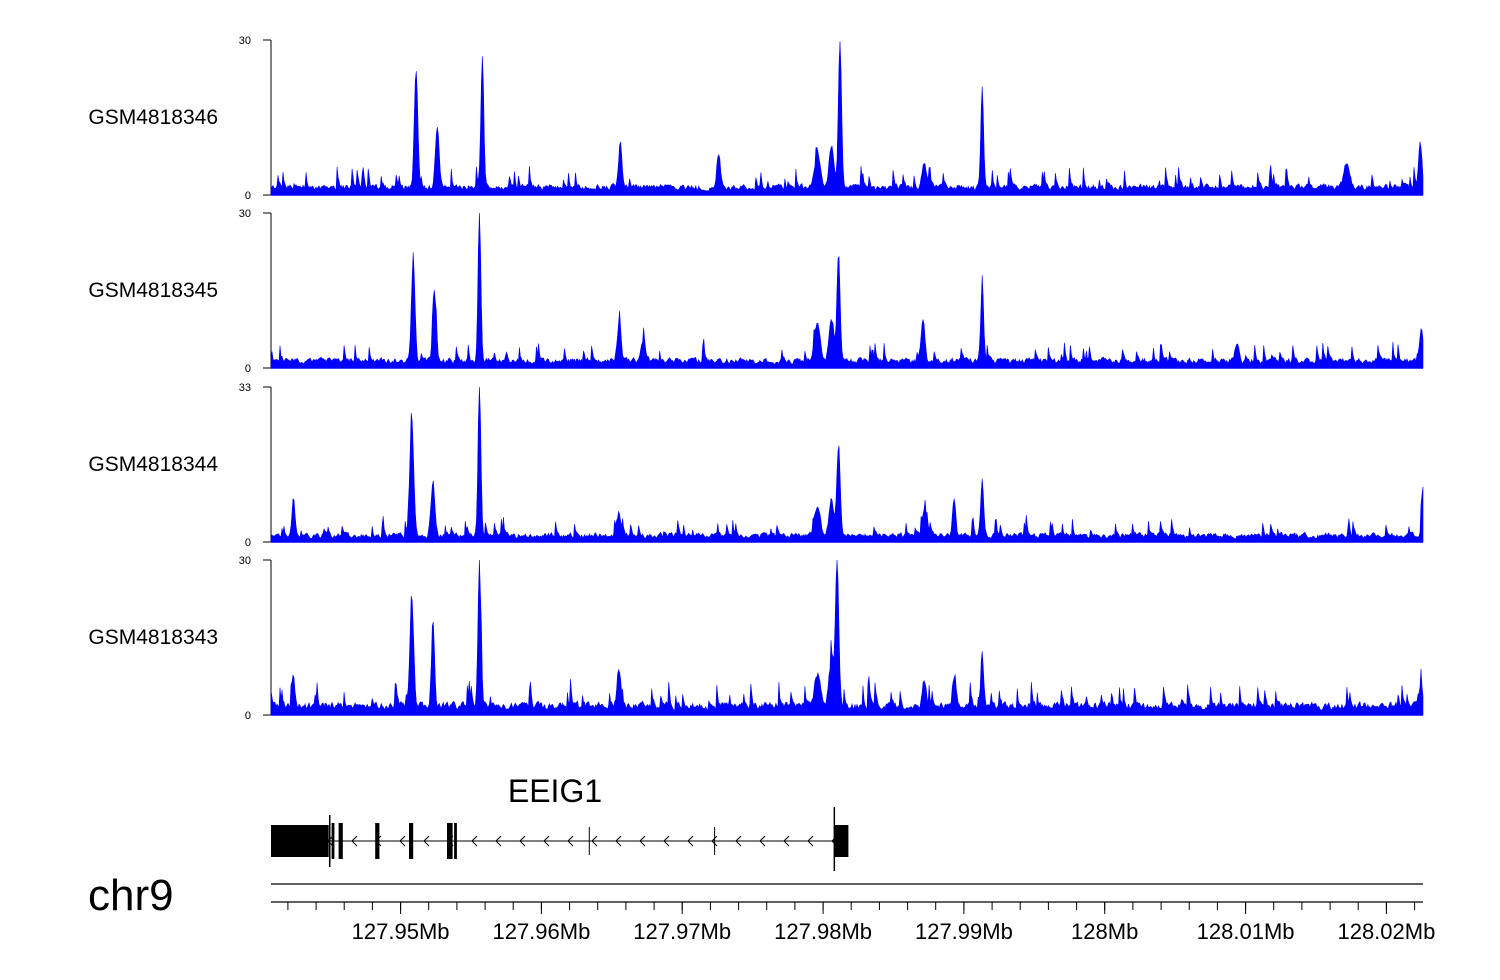 The image size is (1500, 980). I want to click on axis-tick-label: 127.97Mb, so click(682, 931).